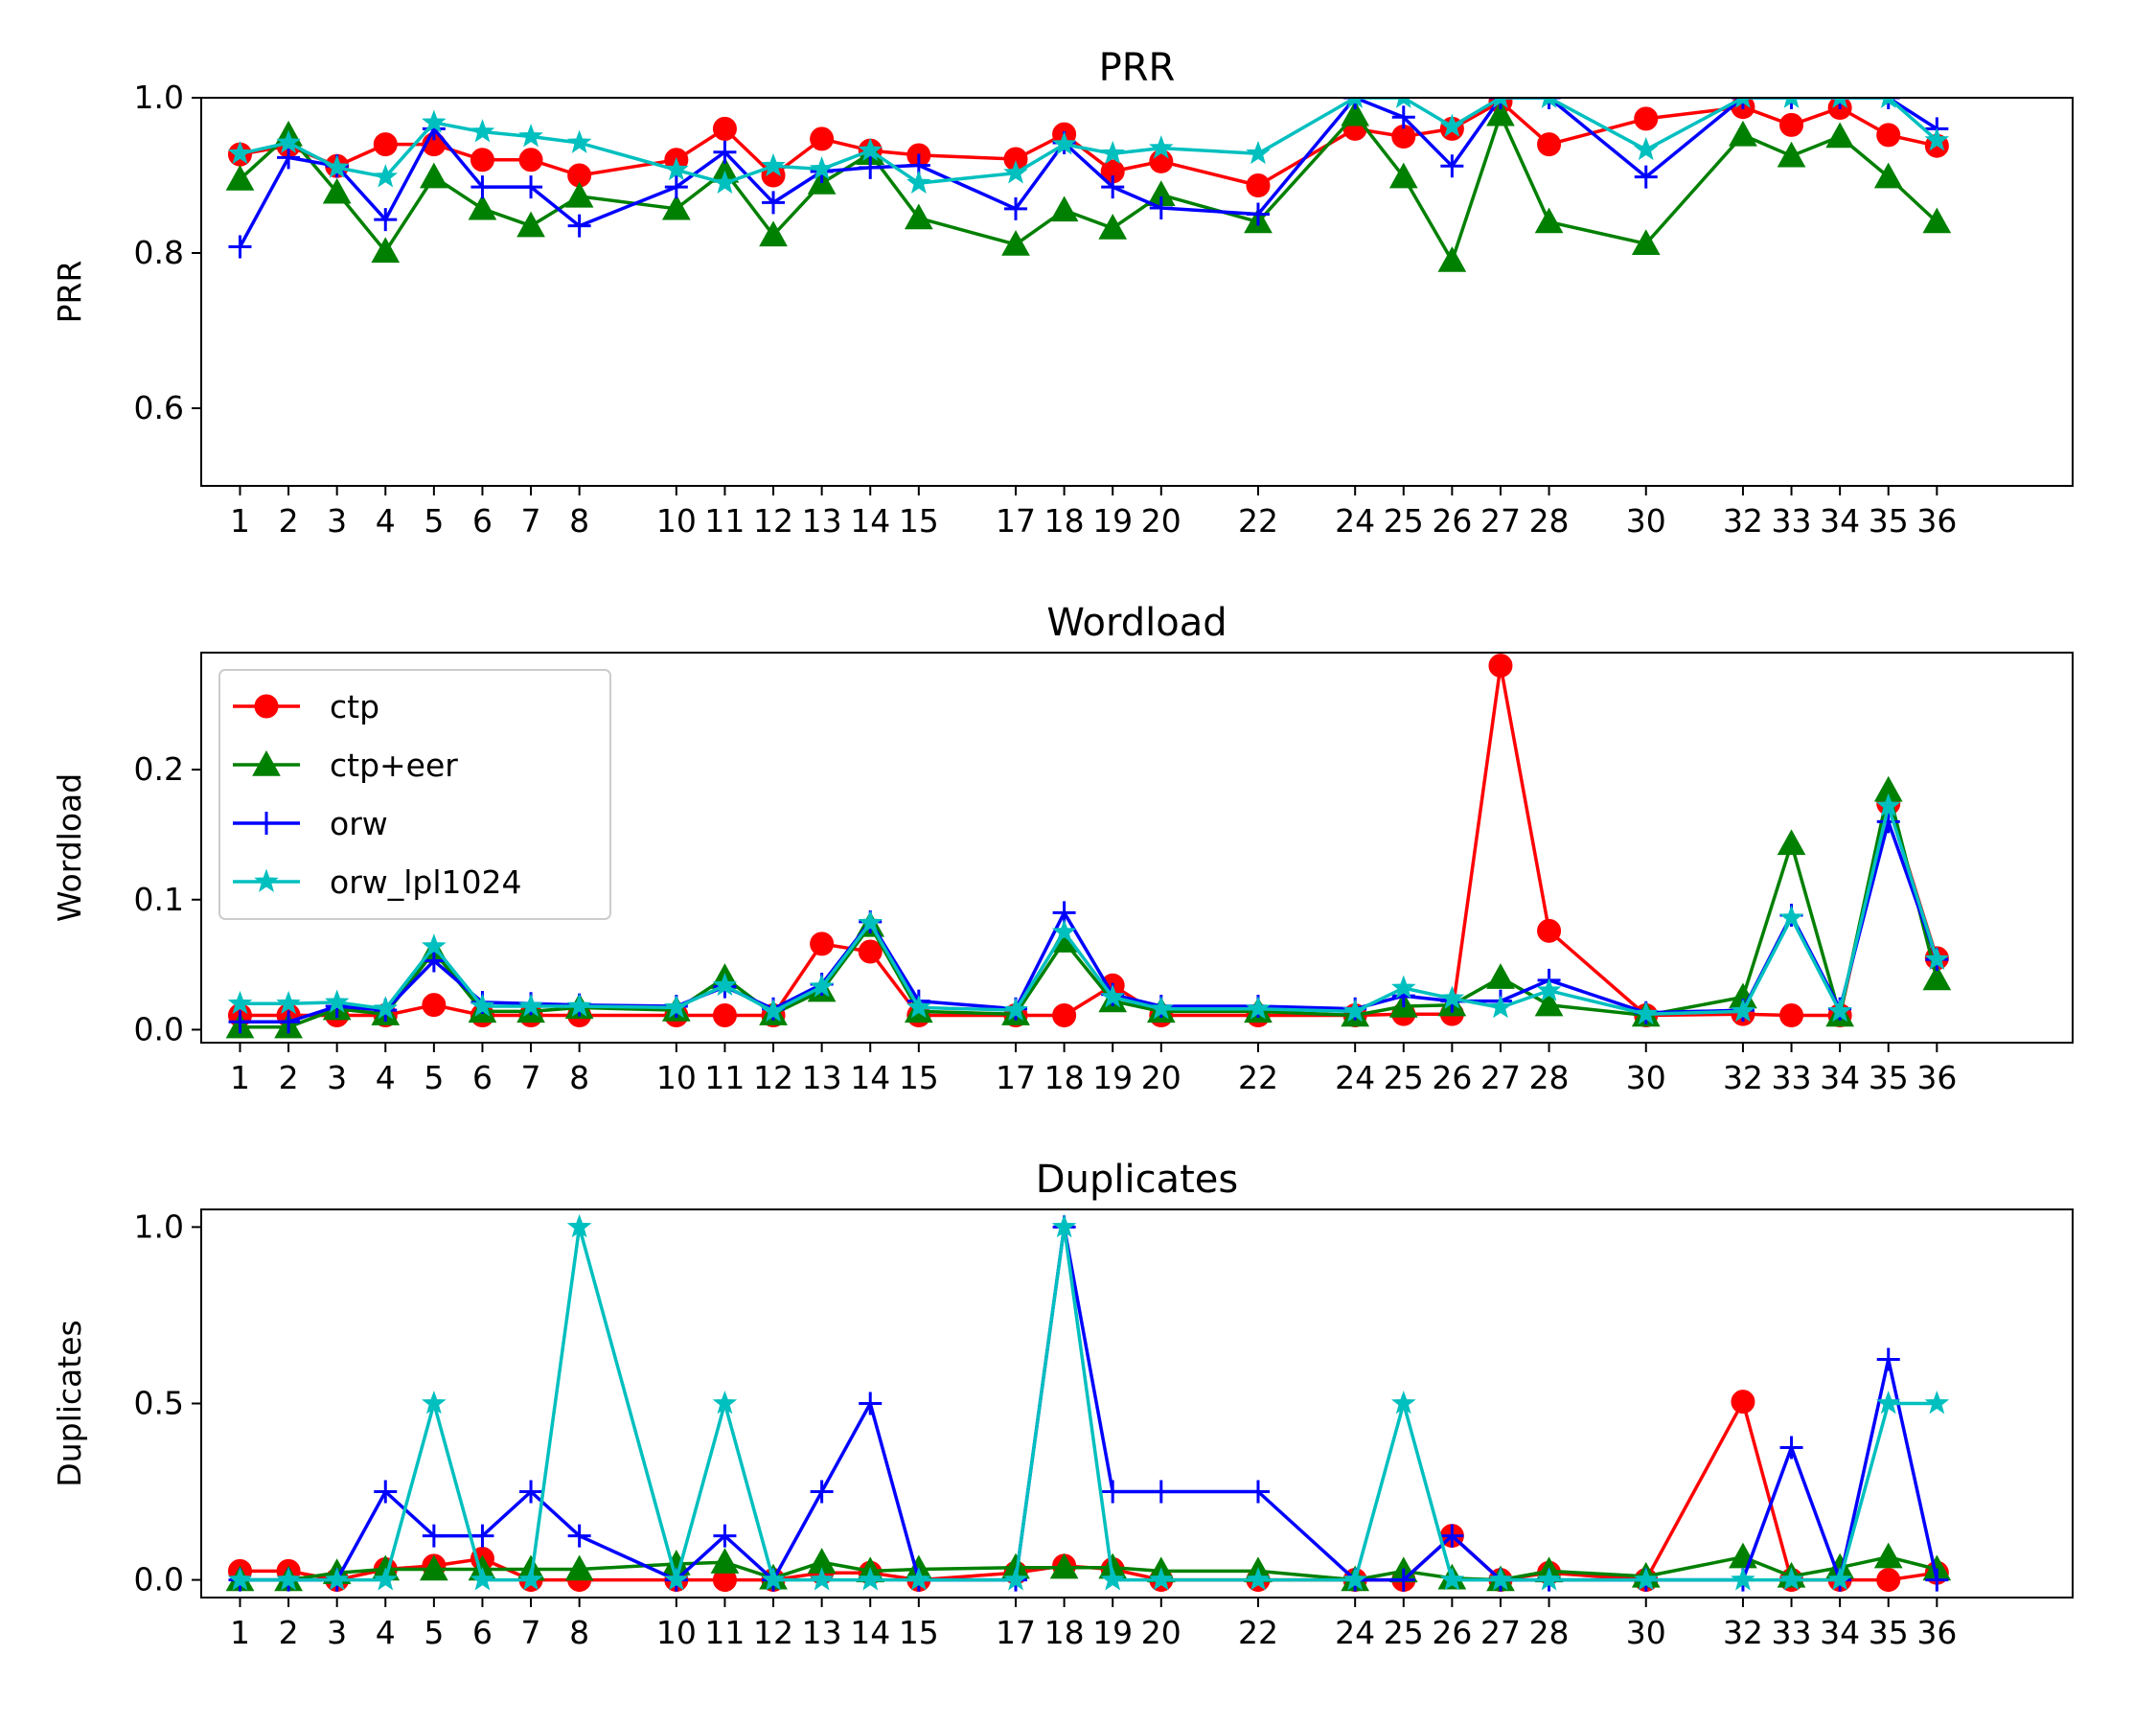 The width and height of the screenshot is (2156, 1725). What do you see at coordinates (159, 97) in the screenshot?
I see `y-tick-label: 1.0` at bounding box center [159, 97].